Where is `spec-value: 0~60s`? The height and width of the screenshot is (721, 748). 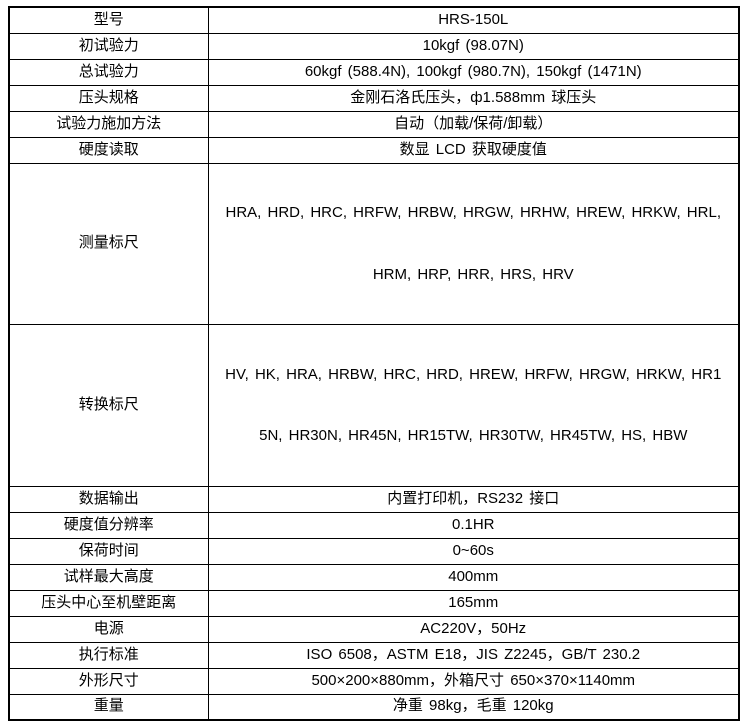 spec-value: 0~60s is located at coordinates (473, 551).